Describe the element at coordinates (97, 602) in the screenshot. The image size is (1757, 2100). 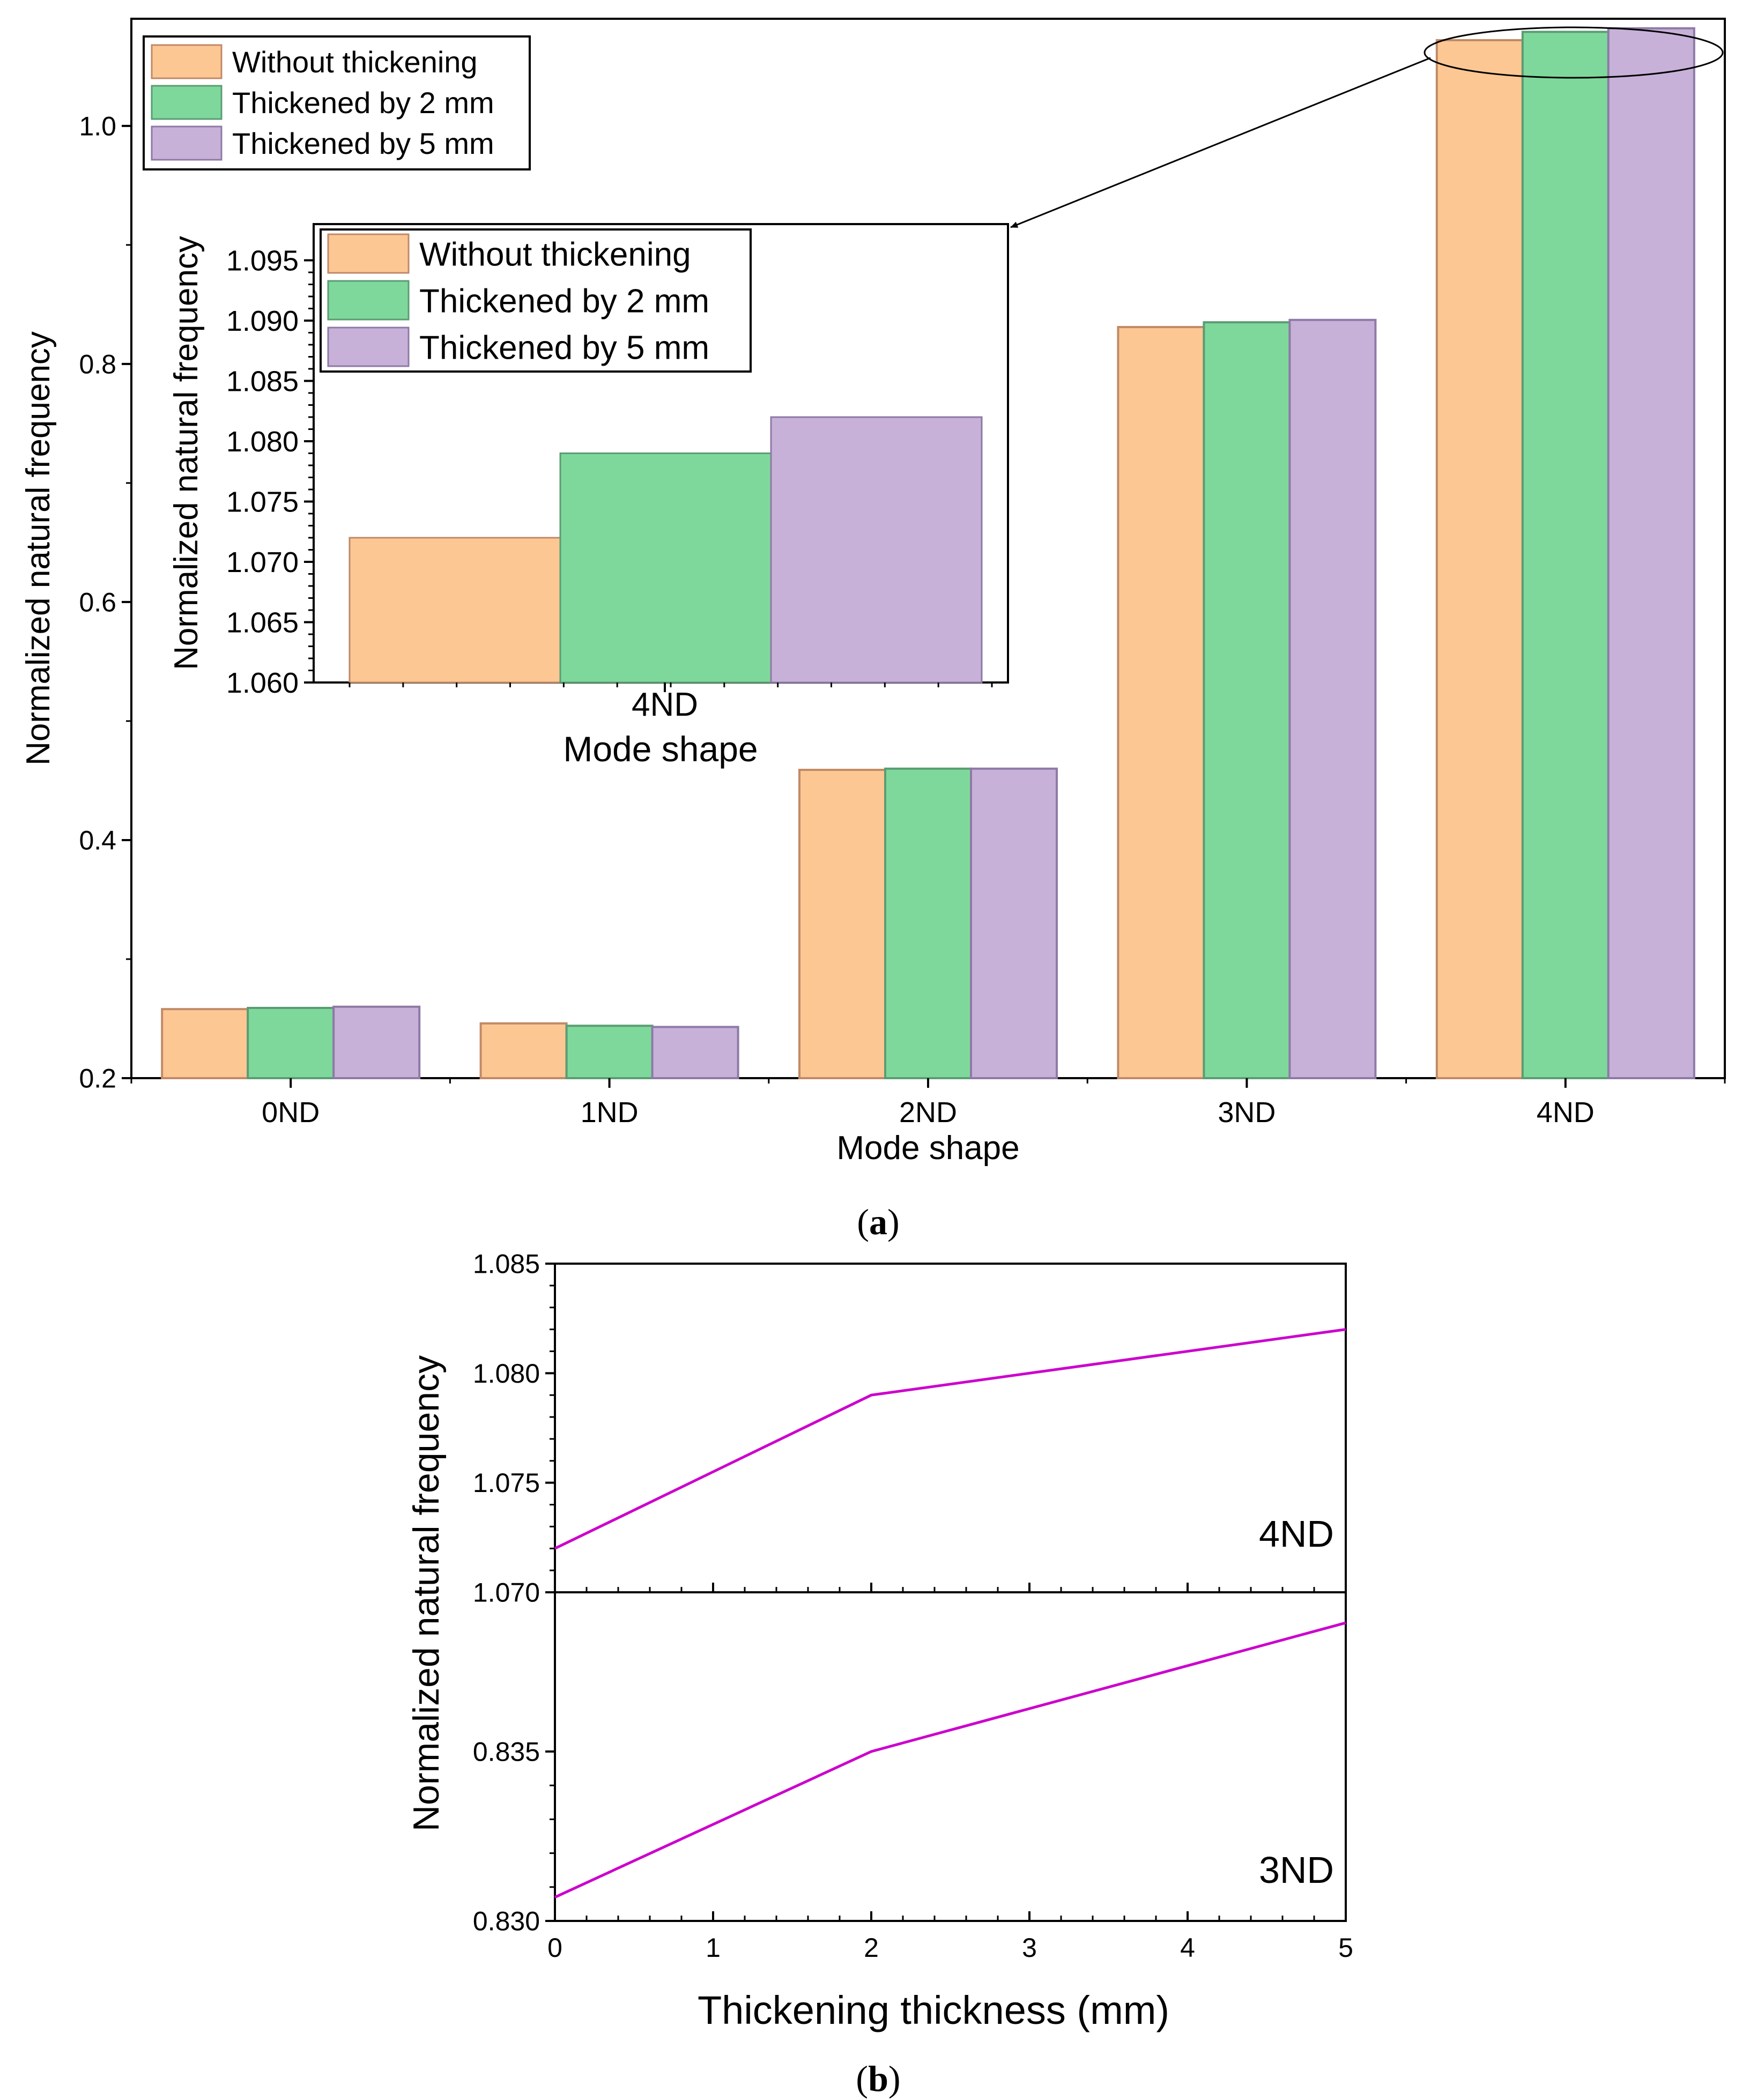
I see `panel-a-y-tick-label: 0.6` at that location.